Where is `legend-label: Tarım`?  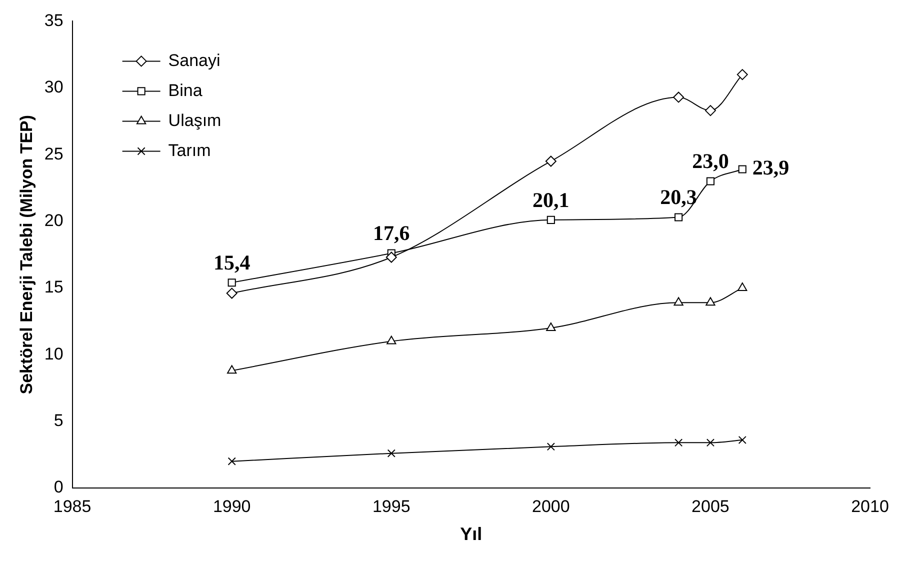
legend-label: Tarım is located at coordinates (189, 150).